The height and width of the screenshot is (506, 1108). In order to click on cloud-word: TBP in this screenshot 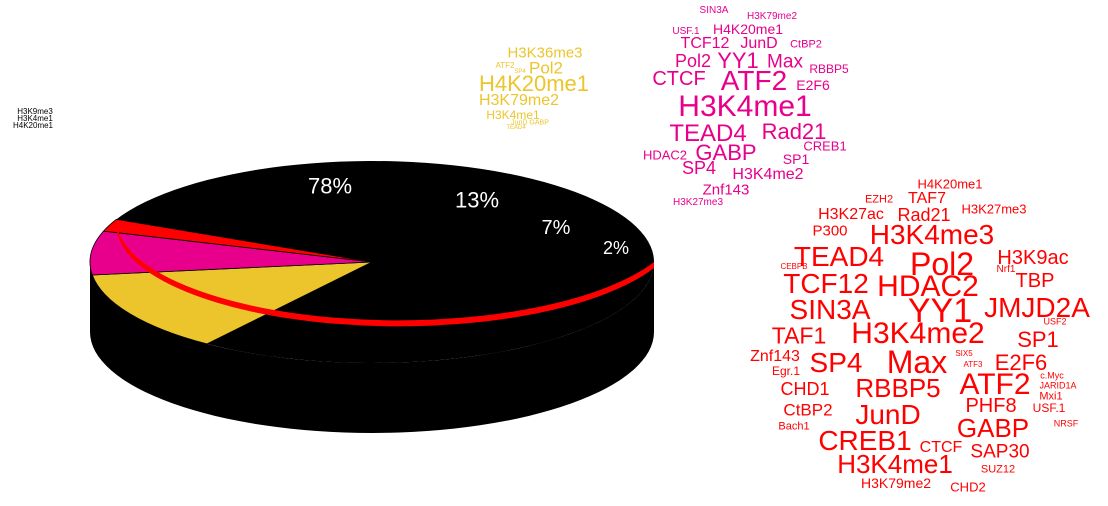, I will do `click(1035, 281)`.